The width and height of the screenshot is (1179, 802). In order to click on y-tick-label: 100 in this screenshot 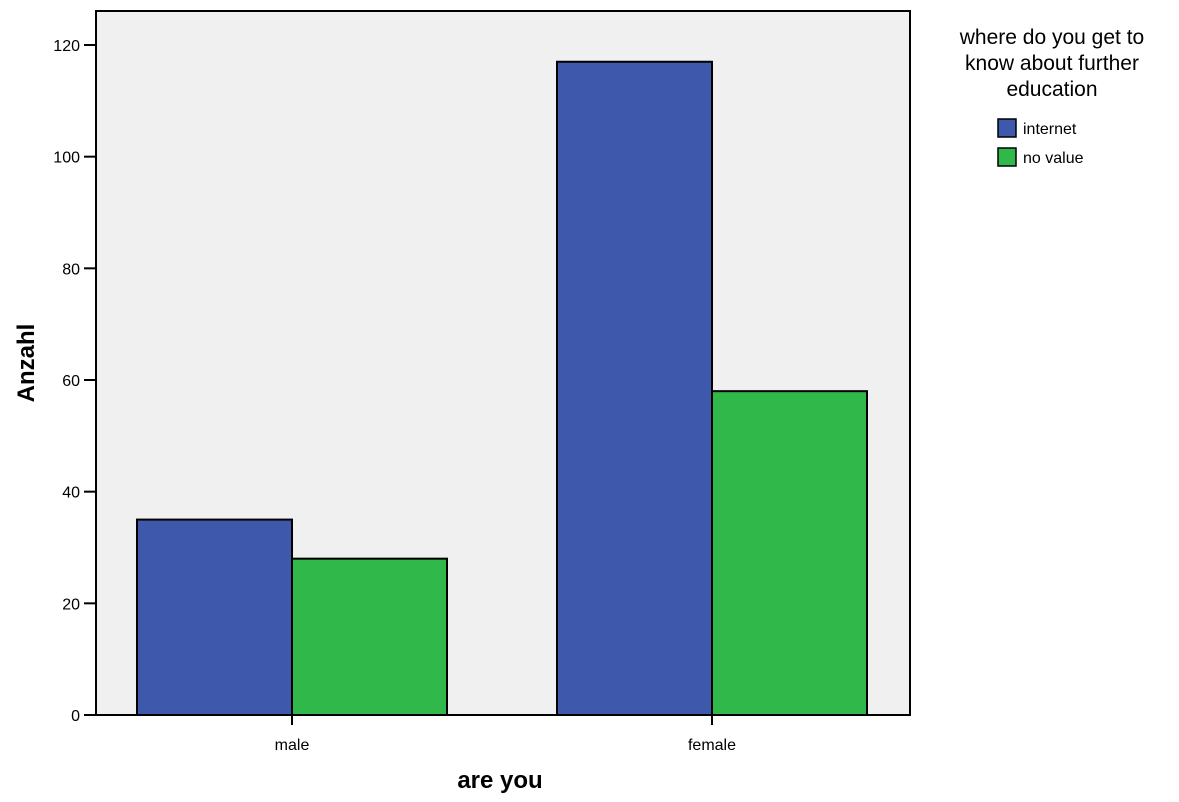, I will do `click(66, 158)`.